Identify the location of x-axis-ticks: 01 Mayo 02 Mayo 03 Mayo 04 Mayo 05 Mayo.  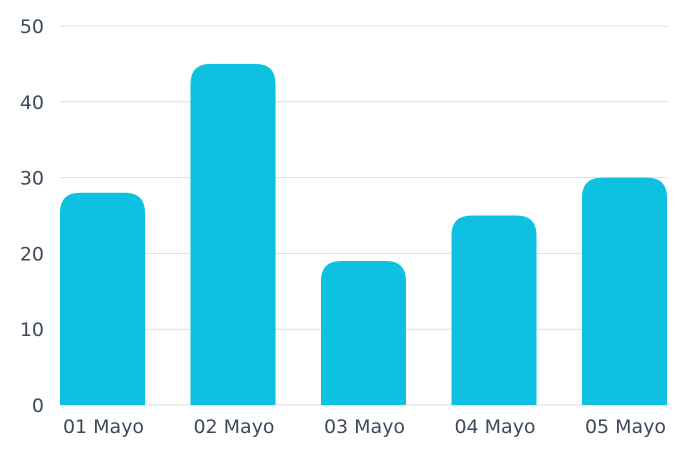
(364, 427).